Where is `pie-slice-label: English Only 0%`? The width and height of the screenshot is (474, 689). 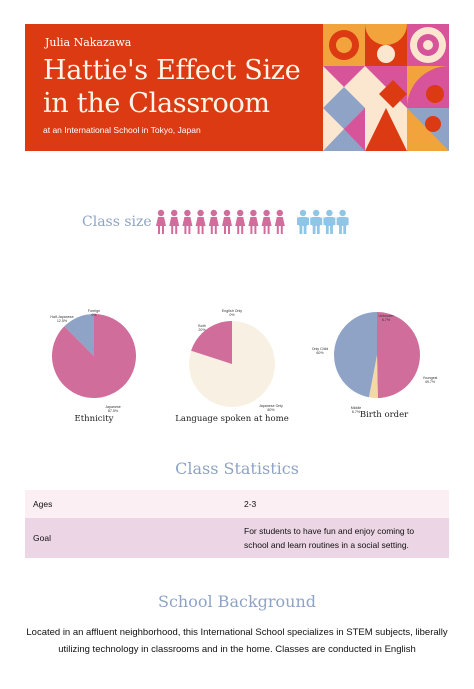 pie-slice-label: English Only 0% is located at coordinates (232, 313).